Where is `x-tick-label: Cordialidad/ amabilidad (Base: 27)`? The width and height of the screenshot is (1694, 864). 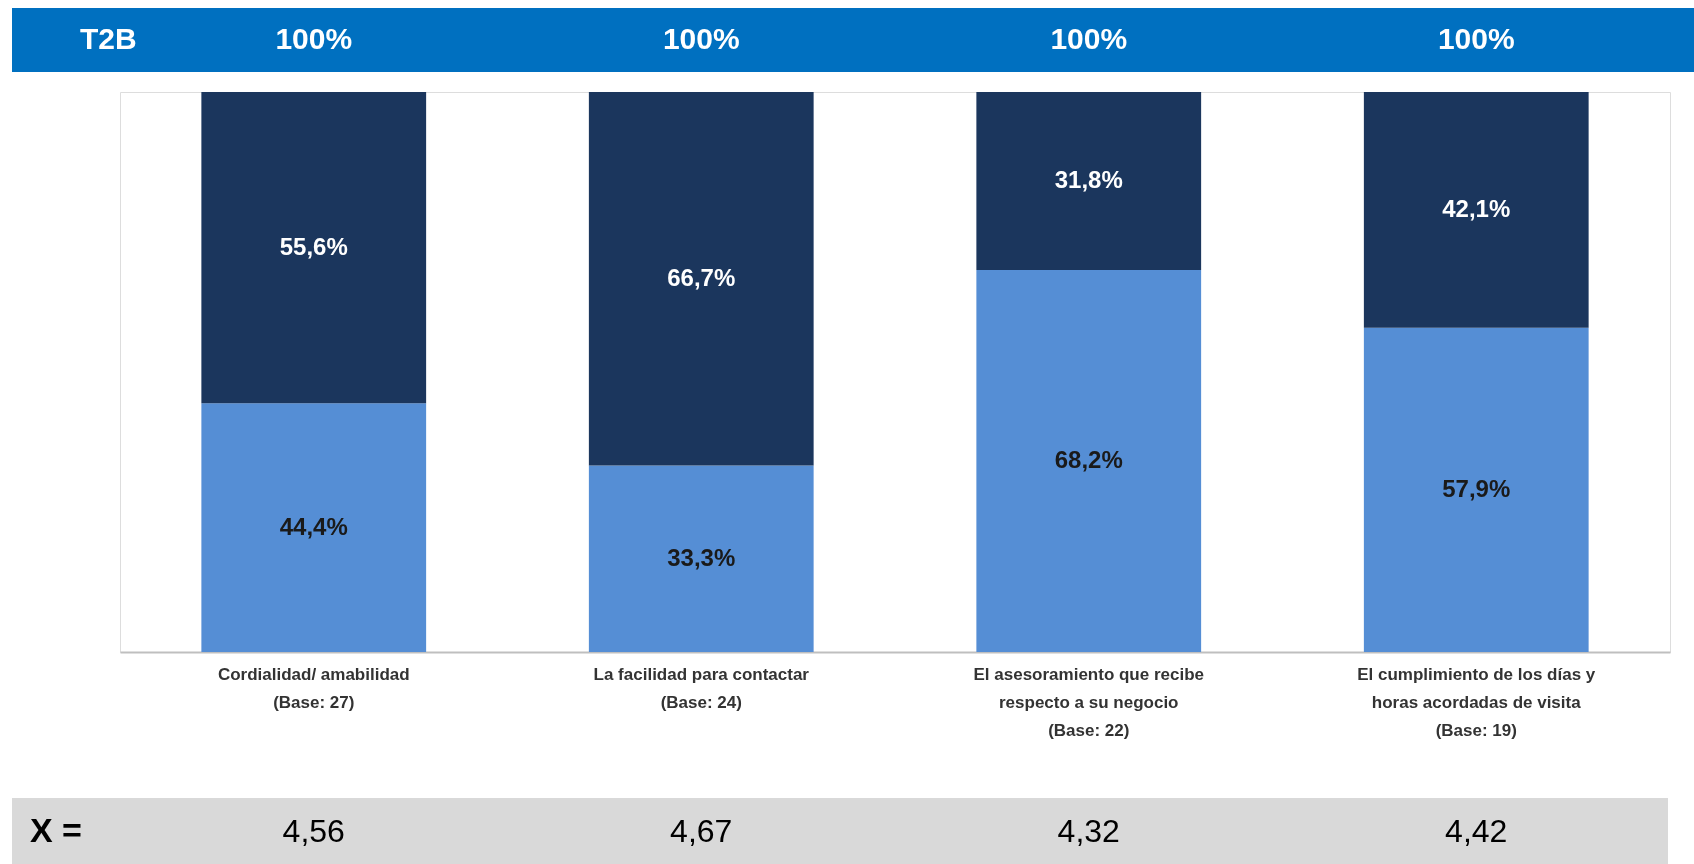
x-tick-label: Cordialidad/ amabilidad (Base: 27) is located at coordinates (313, 688).